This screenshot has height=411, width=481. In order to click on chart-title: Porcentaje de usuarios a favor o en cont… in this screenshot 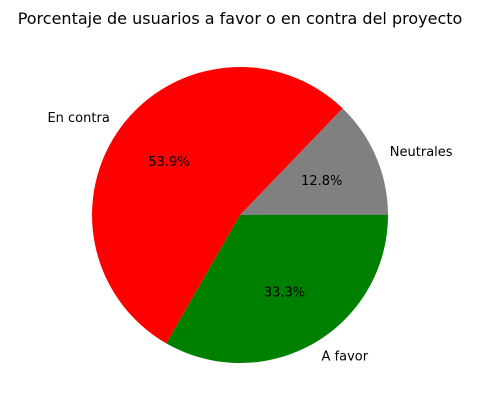, I will do `click(240, 18)`.